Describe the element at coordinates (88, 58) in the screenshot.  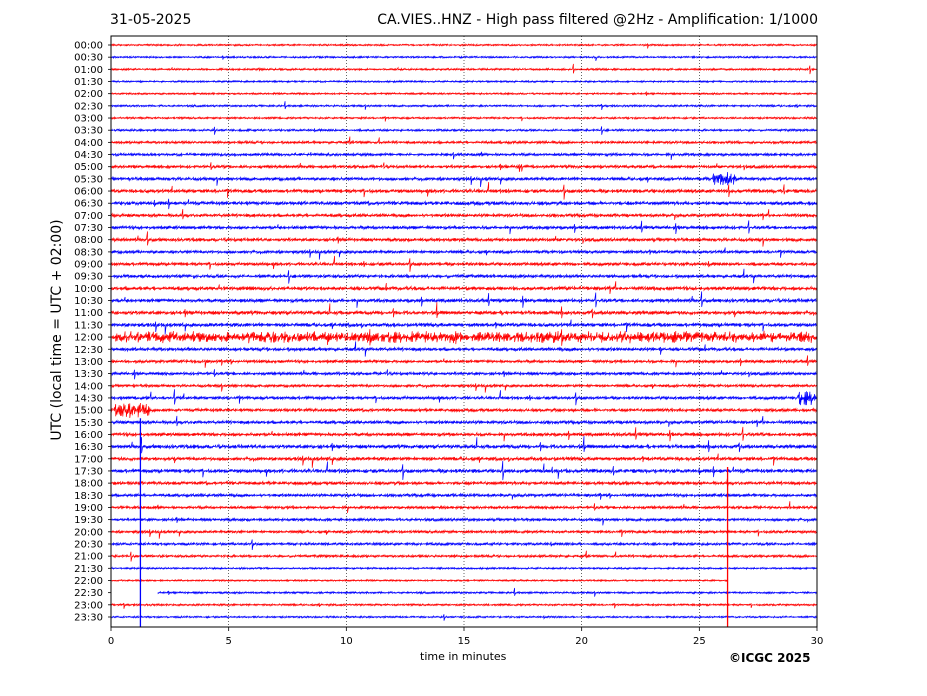
I see `y-tick-label: 00:30` at that location.